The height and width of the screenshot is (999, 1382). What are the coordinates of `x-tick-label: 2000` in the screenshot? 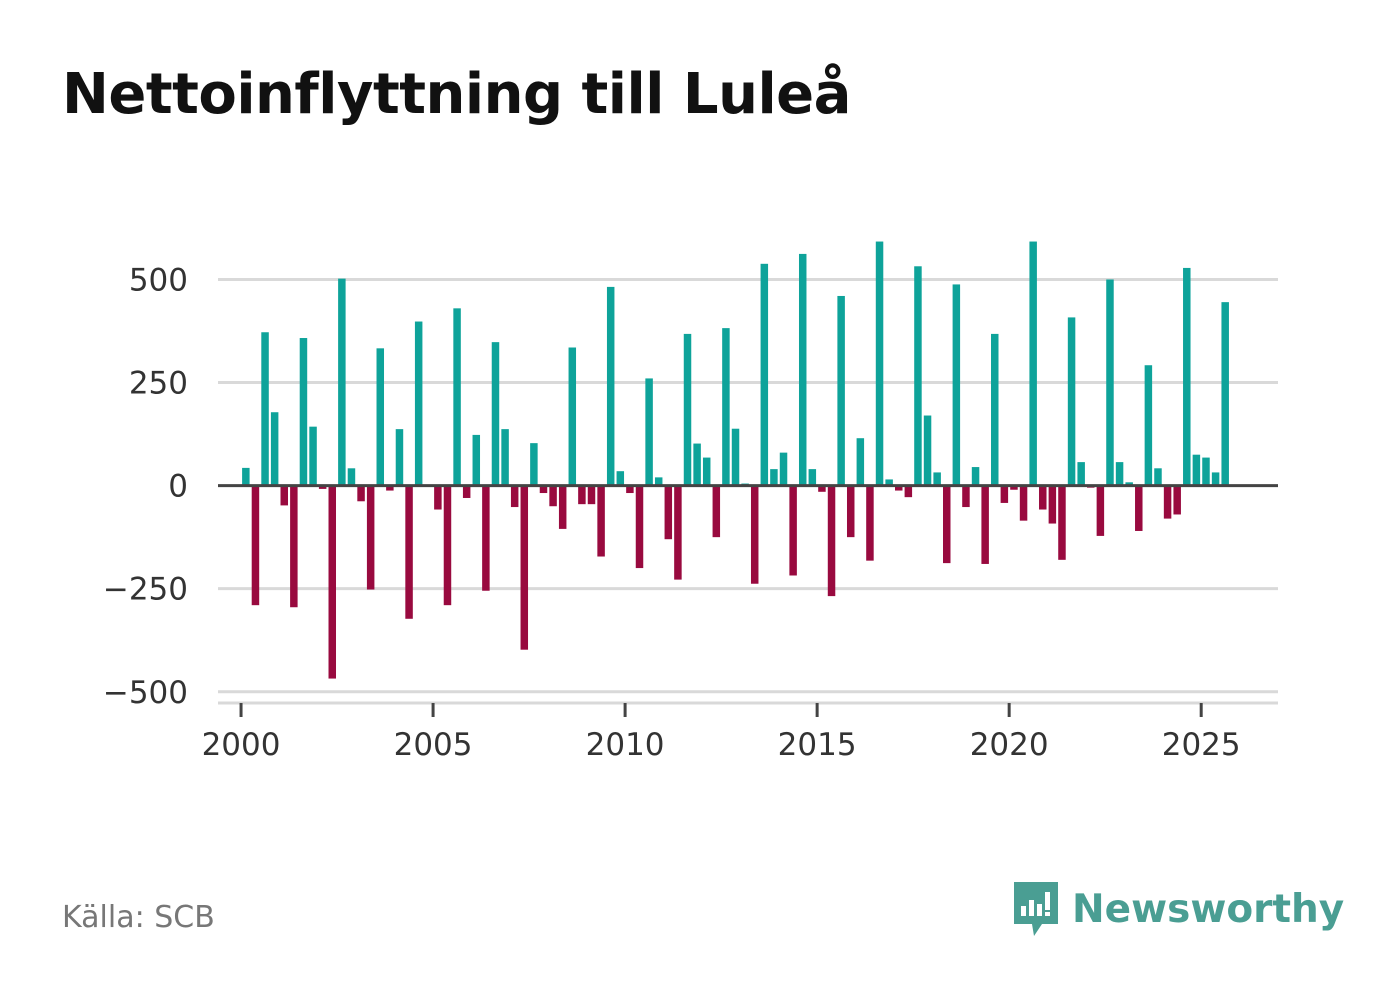 It's located at (241, 745).